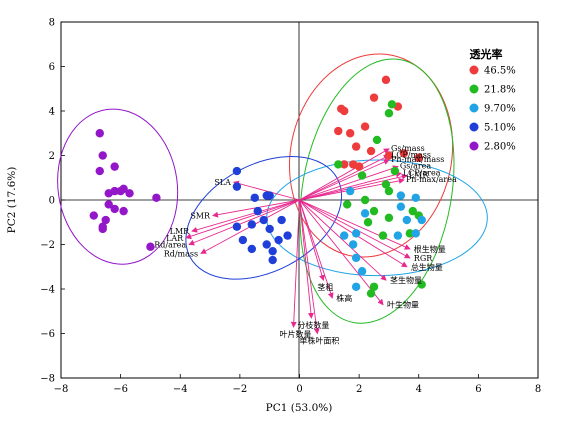  Describe the element at coordinates (427, 267) in the screenshot. I see `loading-label: 总生物量` at that location.